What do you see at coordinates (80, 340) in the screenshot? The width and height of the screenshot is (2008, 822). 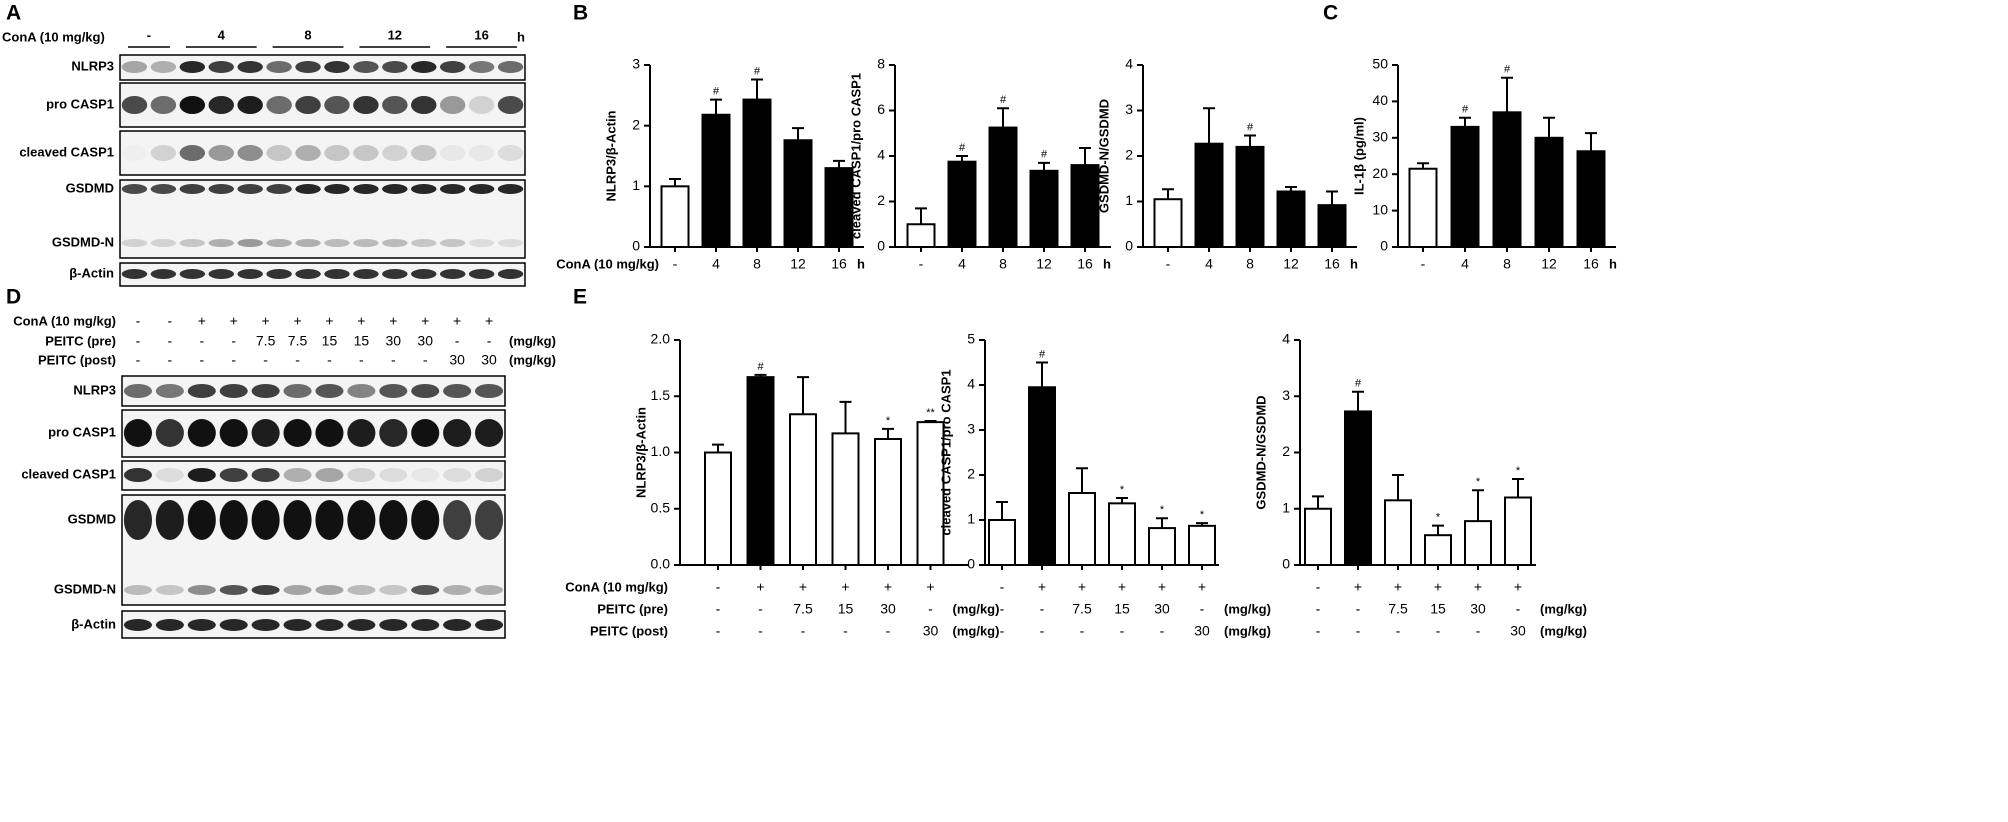 I see `treatment-label: PEITC (pre)` at bounding box center [80, 340].